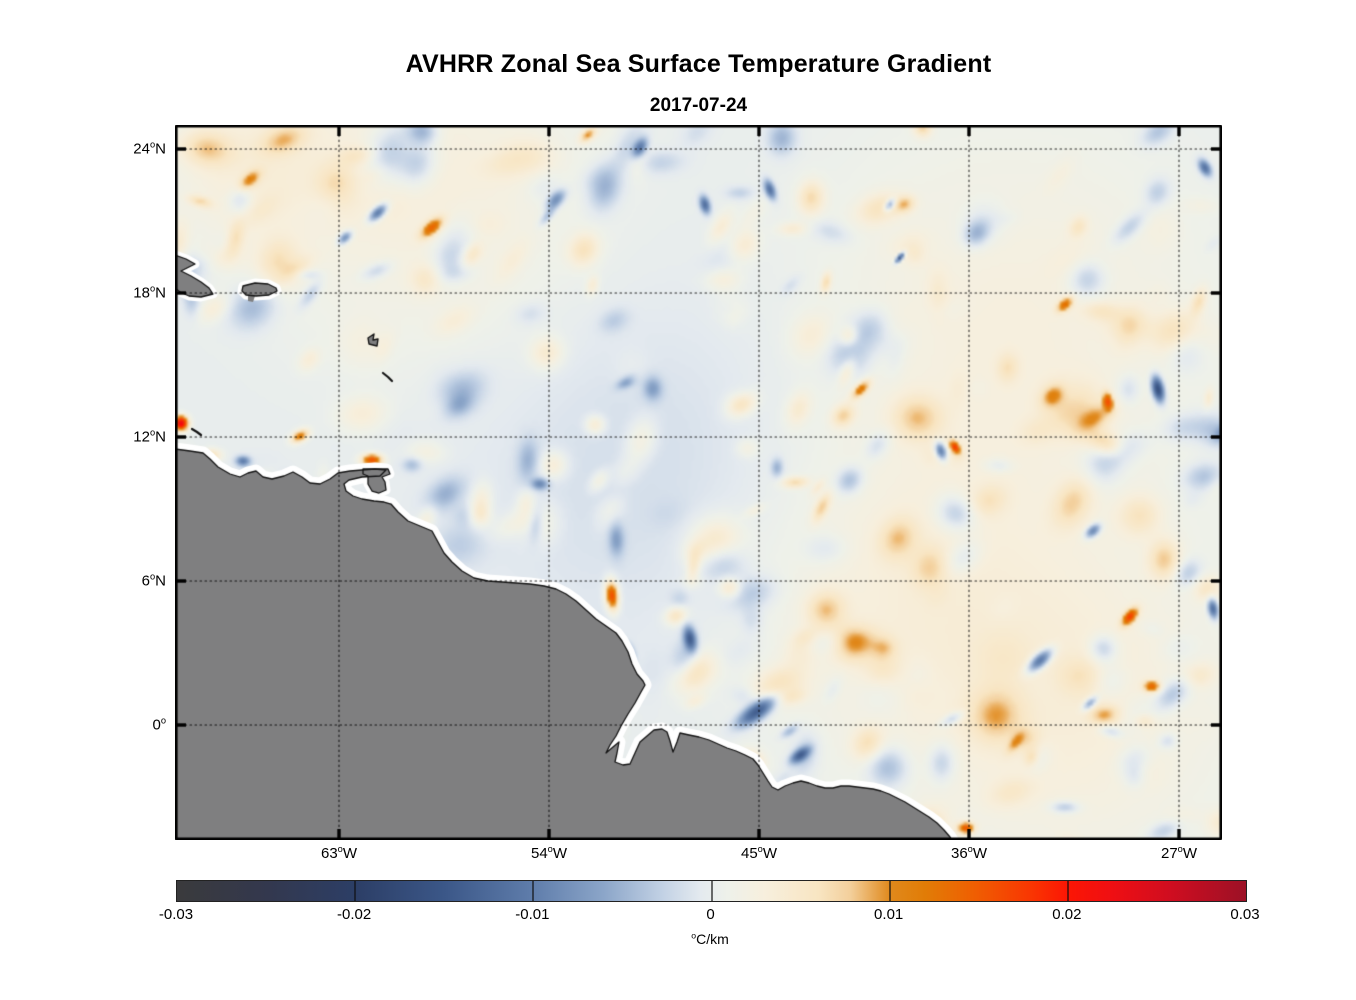  Describe the element at coordinates (759, 853) in the screenshot. I see `x-tick-label: 45oW` at that location.